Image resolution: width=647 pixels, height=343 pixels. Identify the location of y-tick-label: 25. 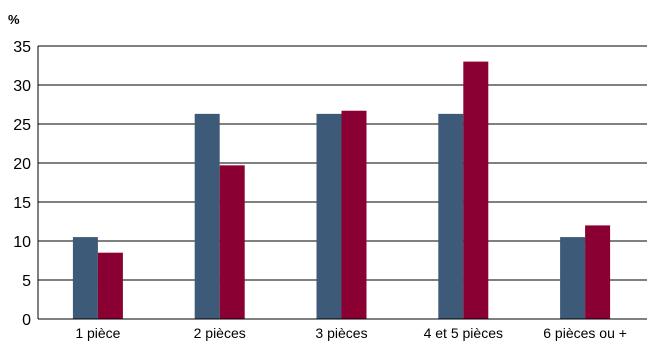
(22, 125).